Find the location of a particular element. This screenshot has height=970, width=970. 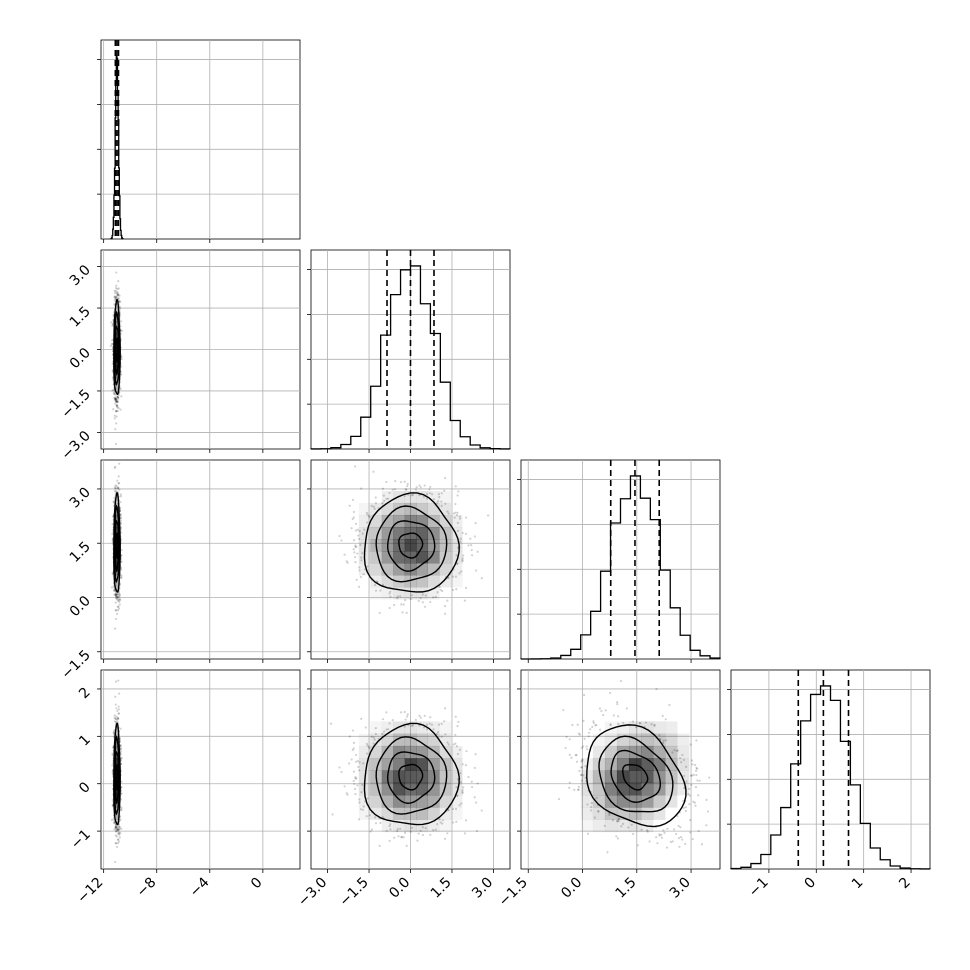

tick-label-x: 1 is located at coordinates (858, 884).